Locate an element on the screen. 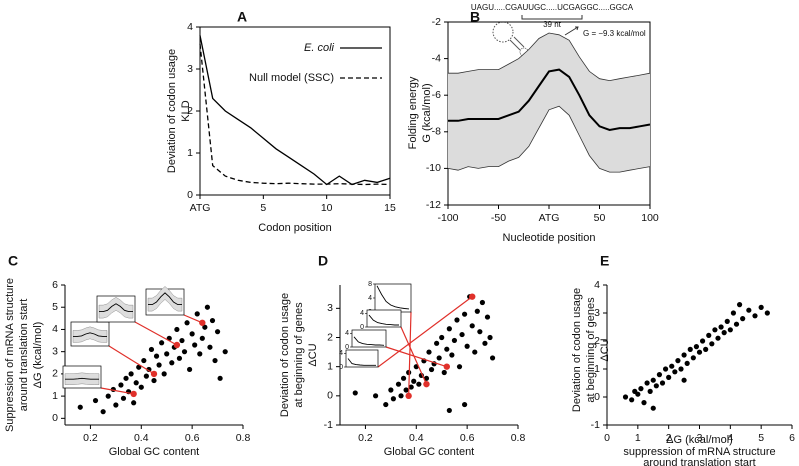 The width and height of the screenshot is (799, 466). y-tick-label: -10 is located at coordinates (433, 168).